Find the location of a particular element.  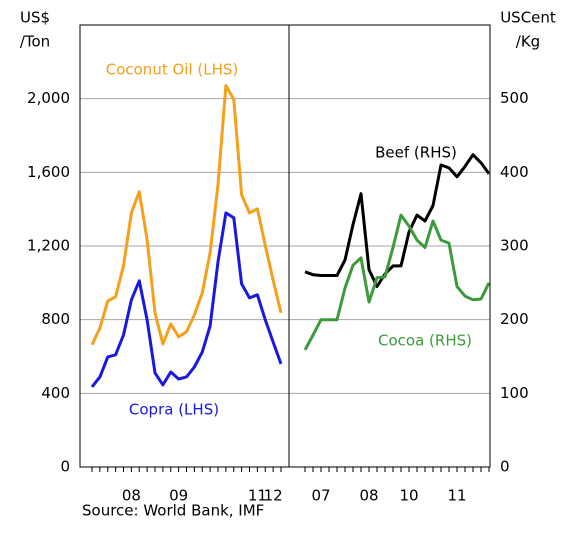

axis-label: US$ is located at coordinates (35, 18).